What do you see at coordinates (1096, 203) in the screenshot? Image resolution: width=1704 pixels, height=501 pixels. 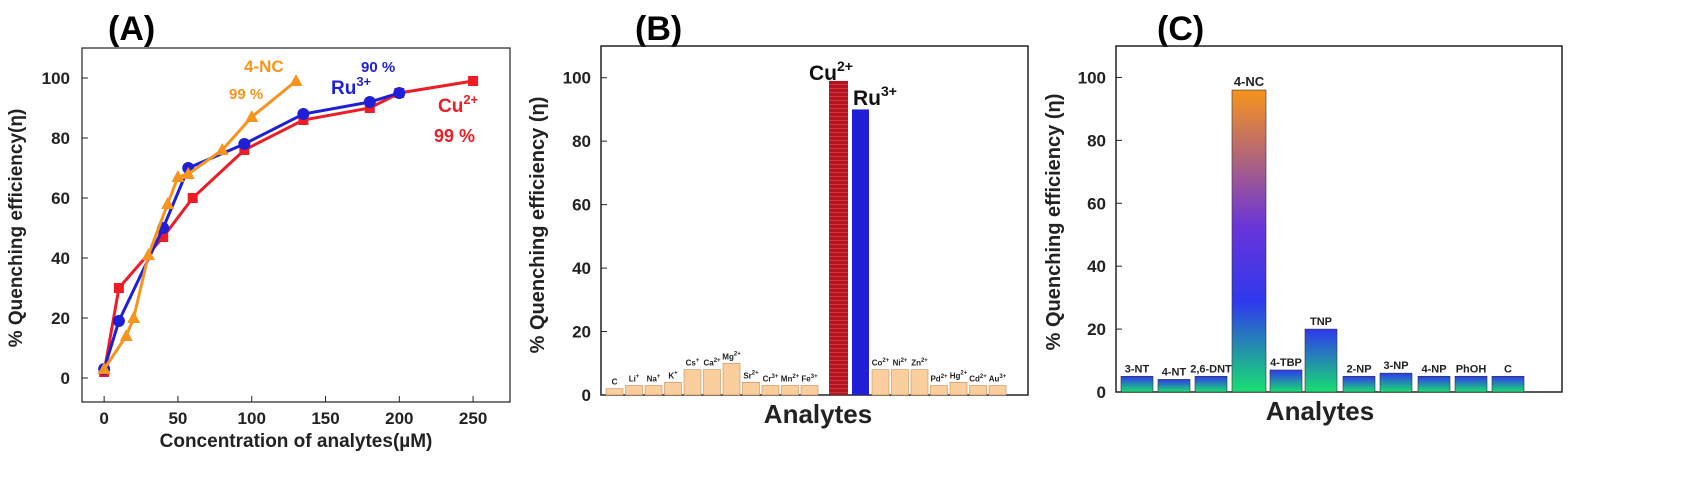 I see `c-ytick-label: 60` at bounding box center [1096, 203].